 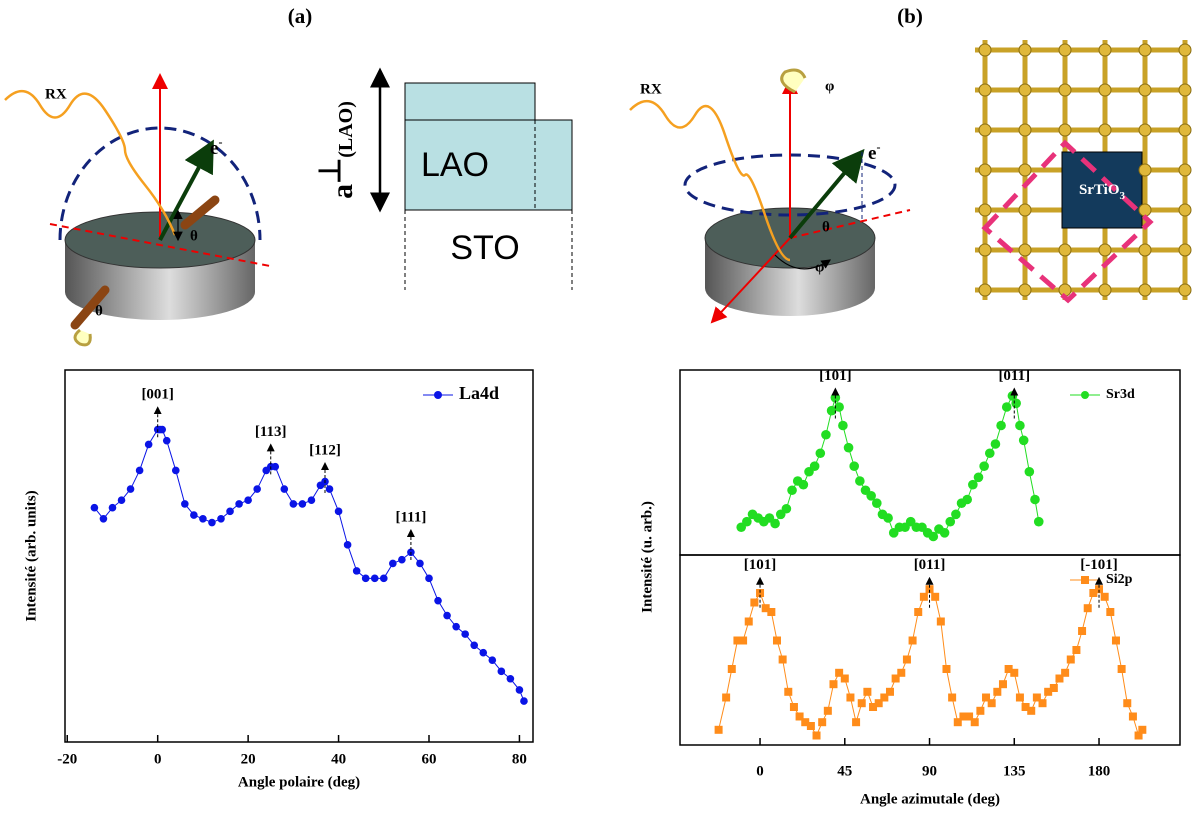 I want to click on label: θ, so click(x=826, y=227).